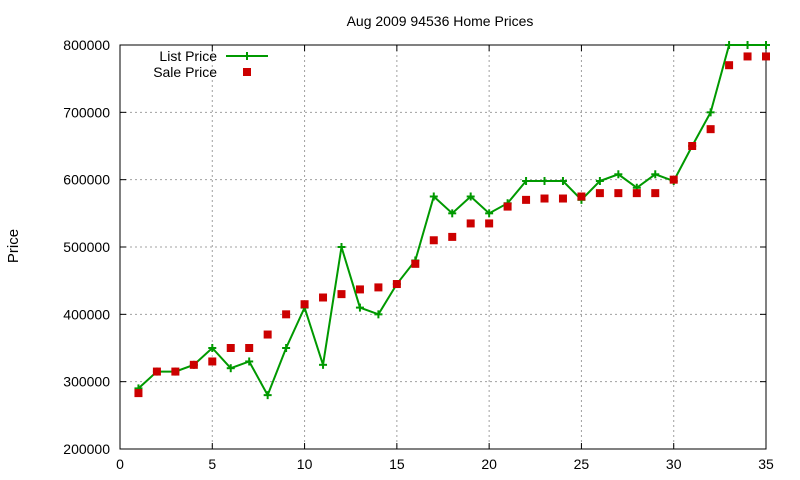  I want to click on legend: List Price Sale Price, so click(210, 64).